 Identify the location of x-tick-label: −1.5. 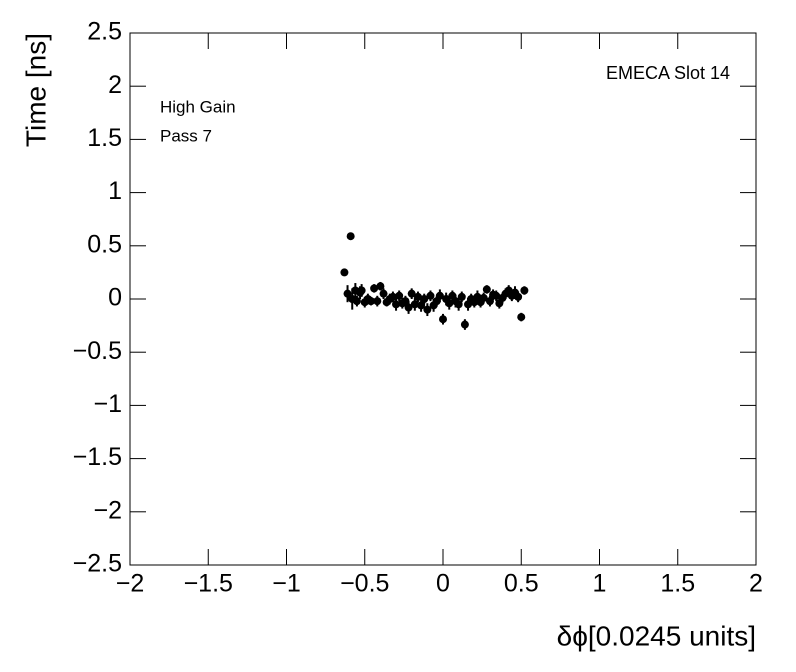
(208, 584).